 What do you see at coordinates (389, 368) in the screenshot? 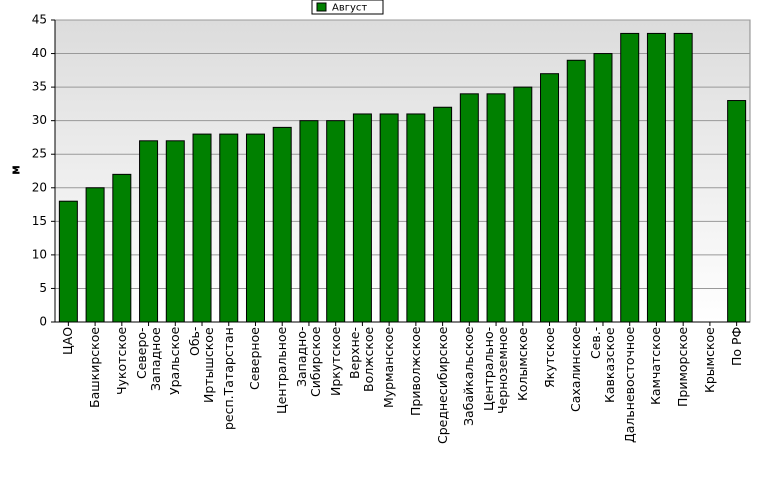
I see `x-tick-label: Мурманское` at bounding box center [389, 368].